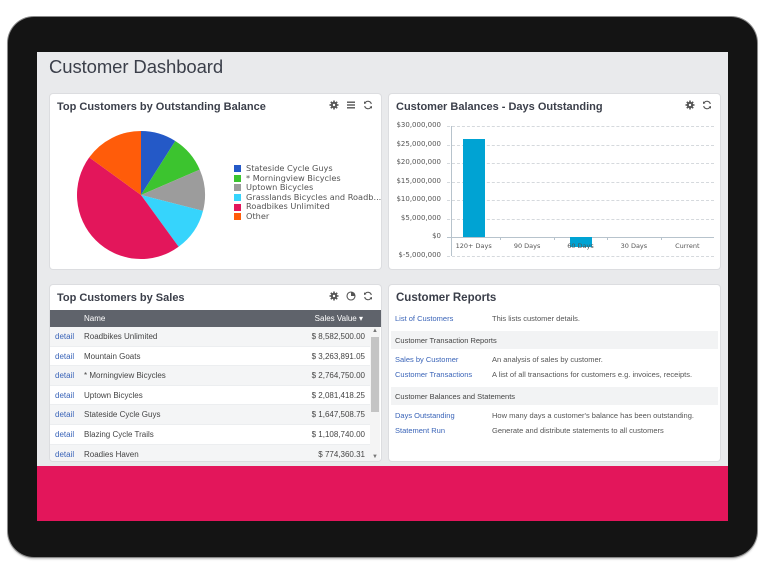  I want to click on customer-name: Stateside Cycle Guys, so click(122, 415).